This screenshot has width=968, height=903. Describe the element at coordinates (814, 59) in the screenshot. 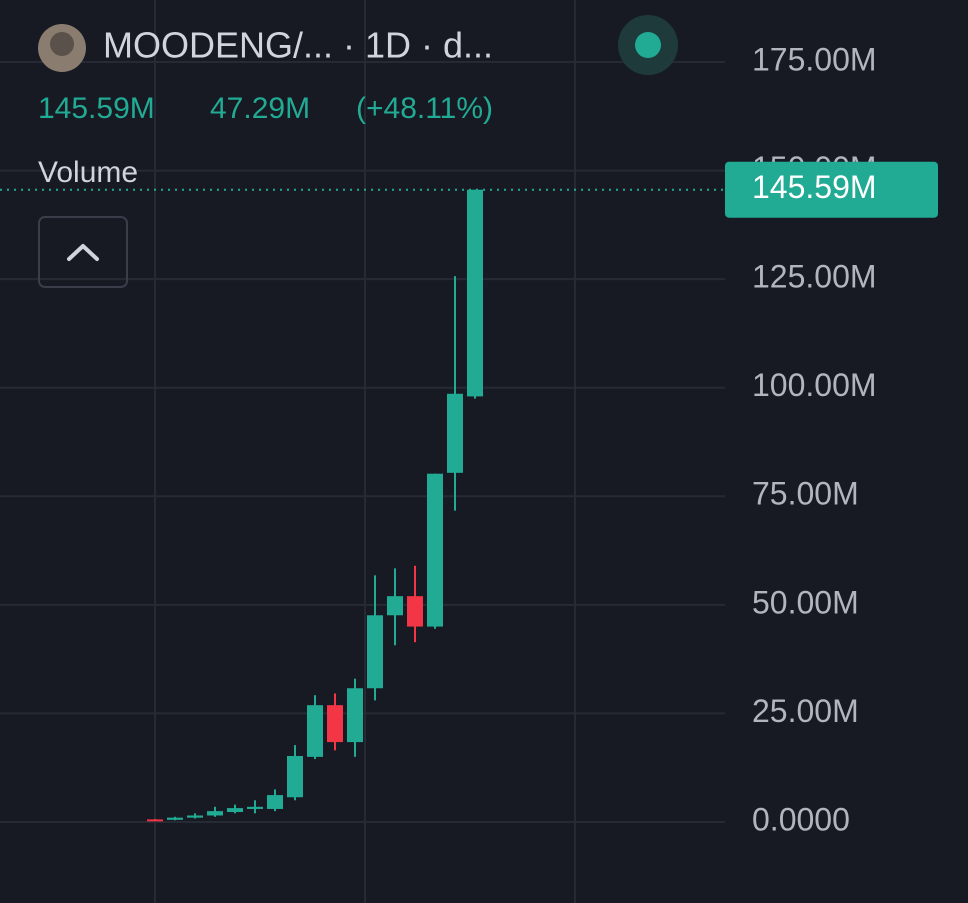

I see `y-tick-label: 175.00M` at that location.